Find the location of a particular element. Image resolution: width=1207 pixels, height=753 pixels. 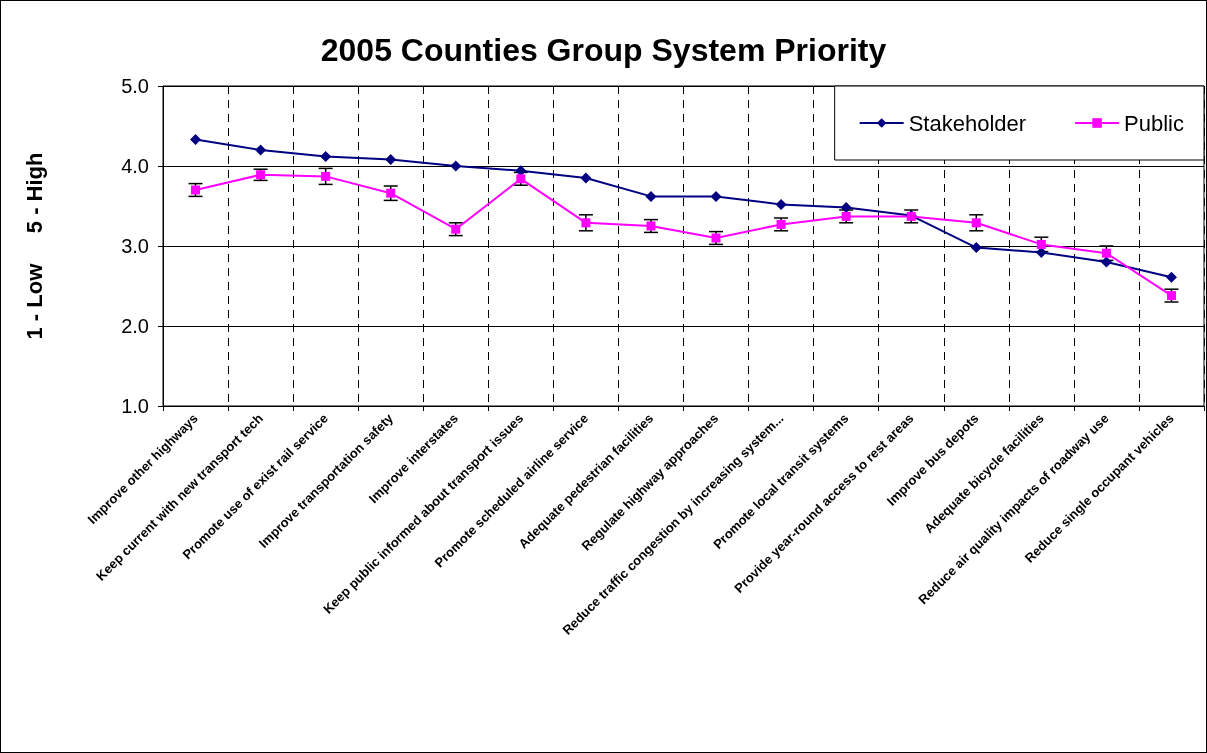

y-axis-title: 1 - Low 5 - High is located at coordinates (34, 246).